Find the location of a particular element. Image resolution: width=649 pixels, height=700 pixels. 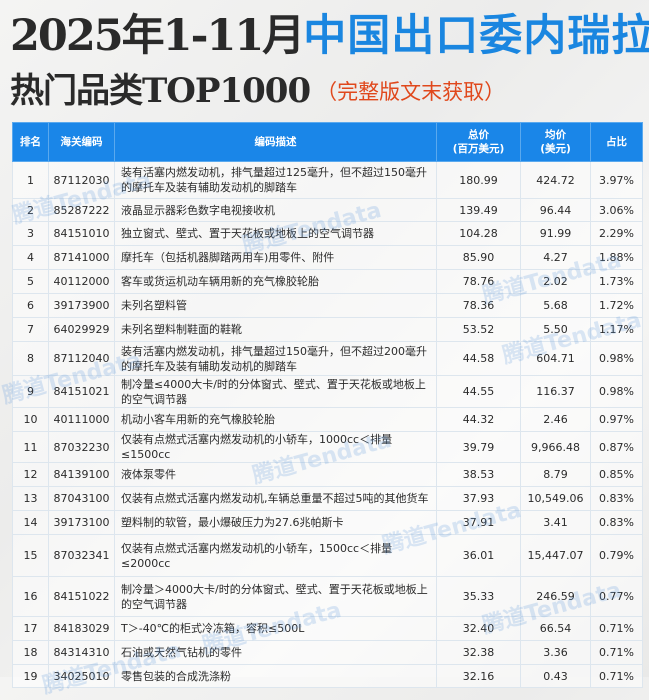

table-row: 2 85287222 液晶显示器彩色数字电视接收机 139.49 96.44 3.06% is located at coordinates (327, 210).